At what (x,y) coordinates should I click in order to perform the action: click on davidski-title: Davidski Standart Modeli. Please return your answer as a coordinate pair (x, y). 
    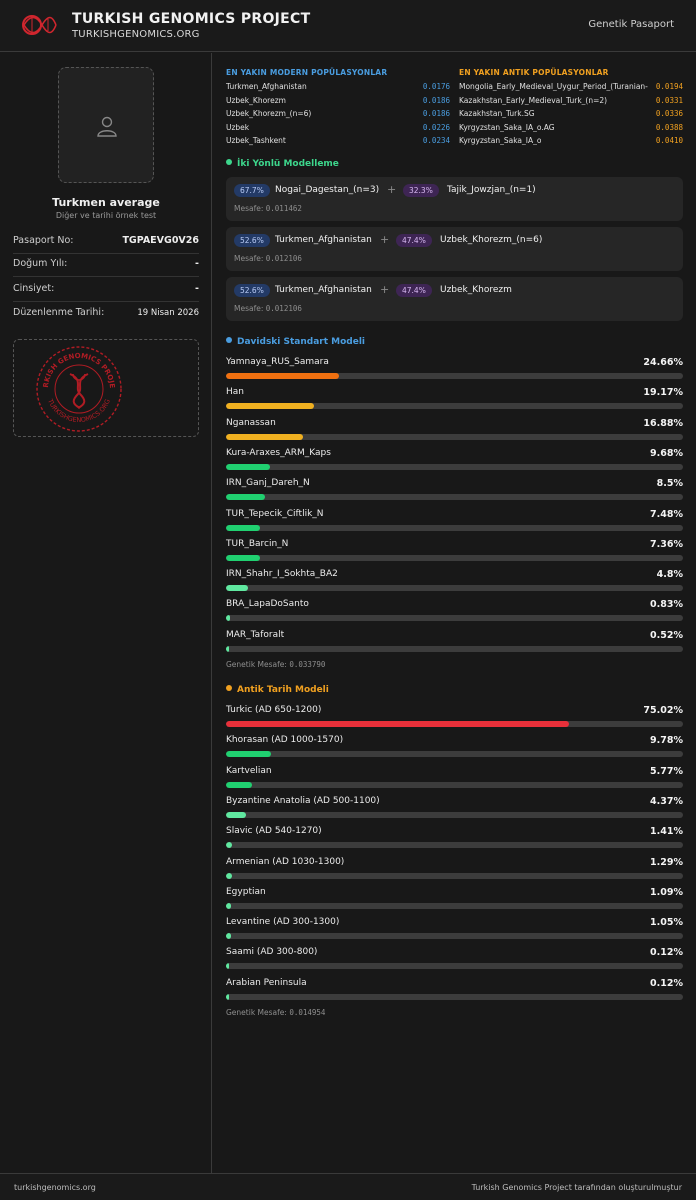
    Looking at the image, I should click on (295, 342).